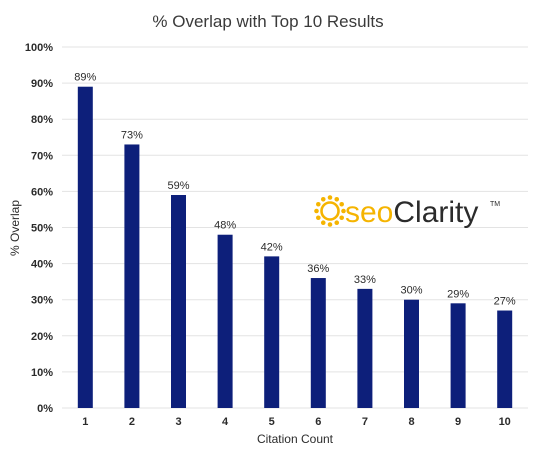  Describe the element at coordinates (318, 269) in the screenshot. I see `data-label: 36%` at that location.